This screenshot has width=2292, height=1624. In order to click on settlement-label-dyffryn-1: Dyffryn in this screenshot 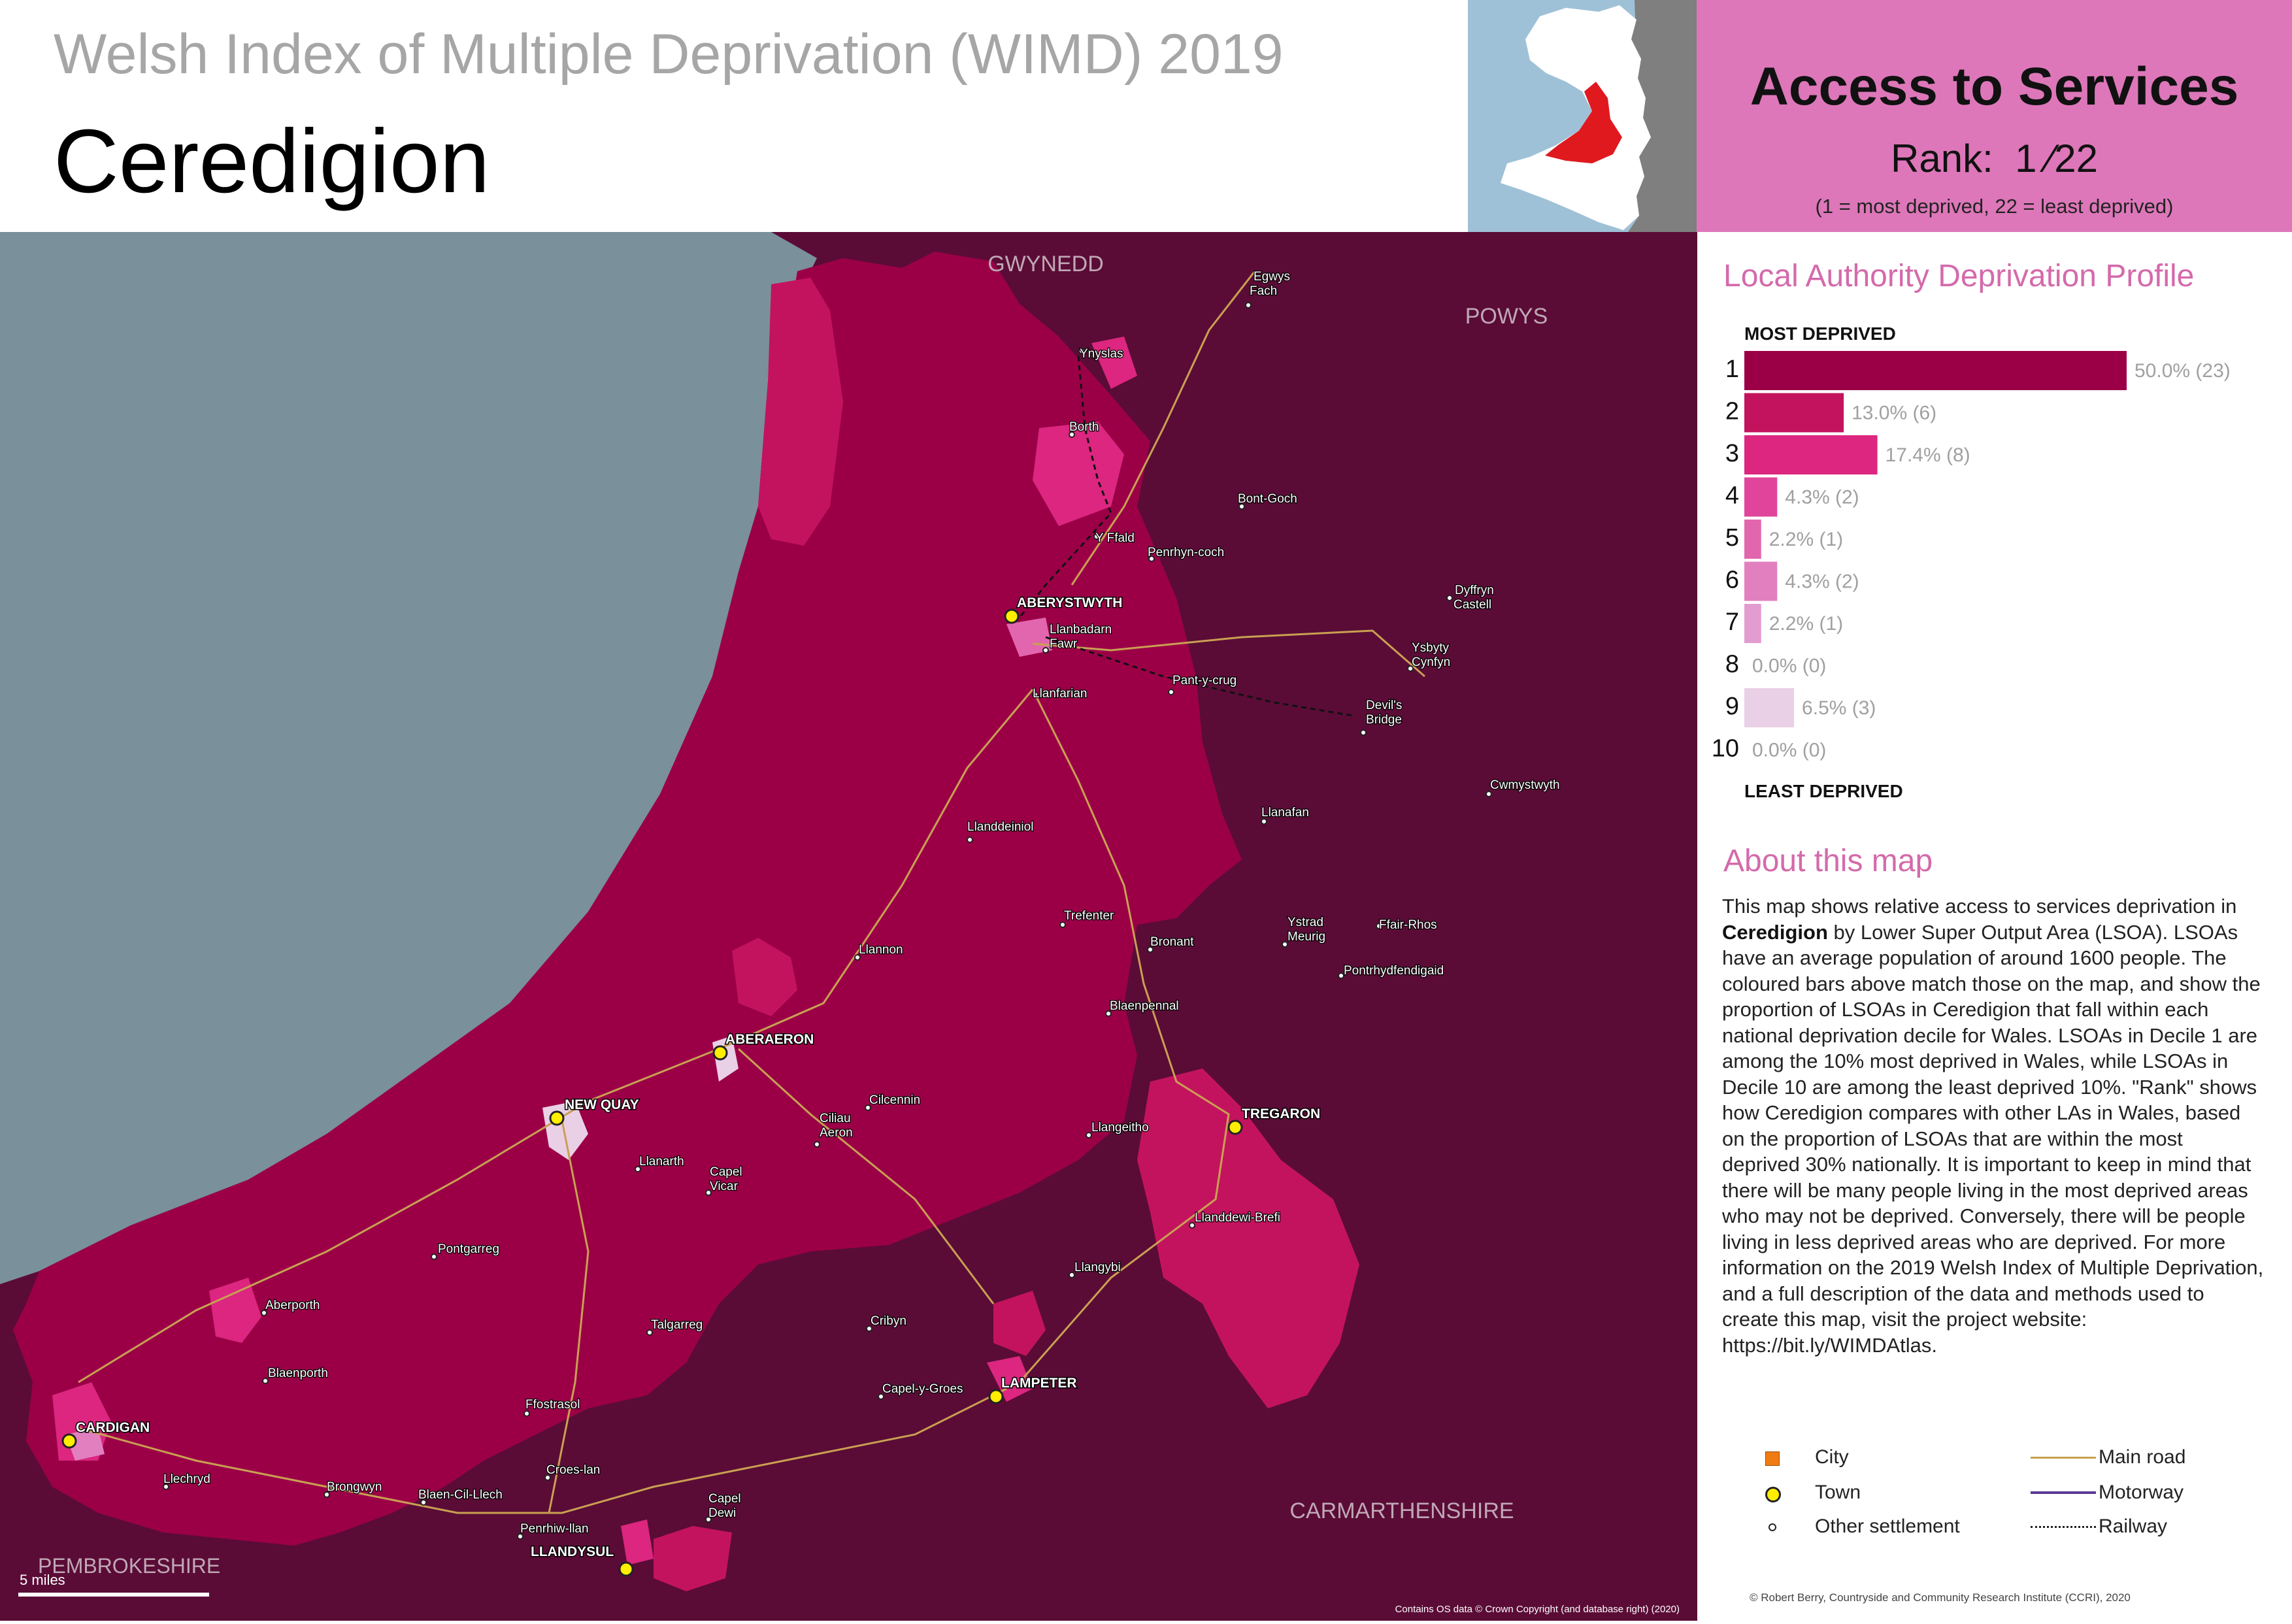, I will do `click(1475, 590)`.